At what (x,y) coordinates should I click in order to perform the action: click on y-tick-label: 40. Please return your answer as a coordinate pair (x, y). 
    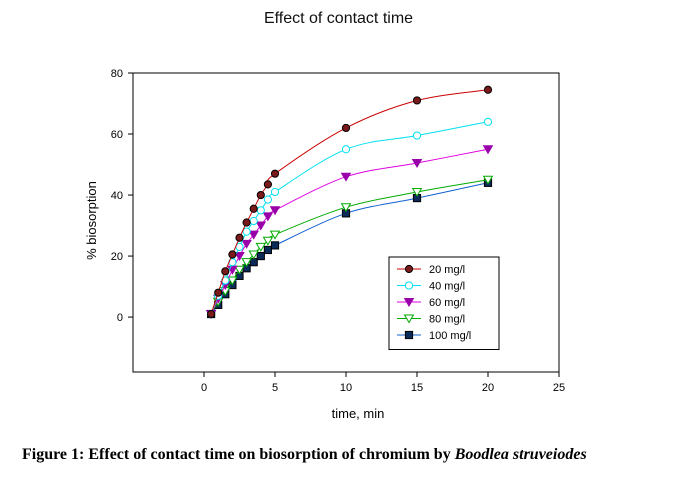
    Looking at the image, I should click on (117, 196).